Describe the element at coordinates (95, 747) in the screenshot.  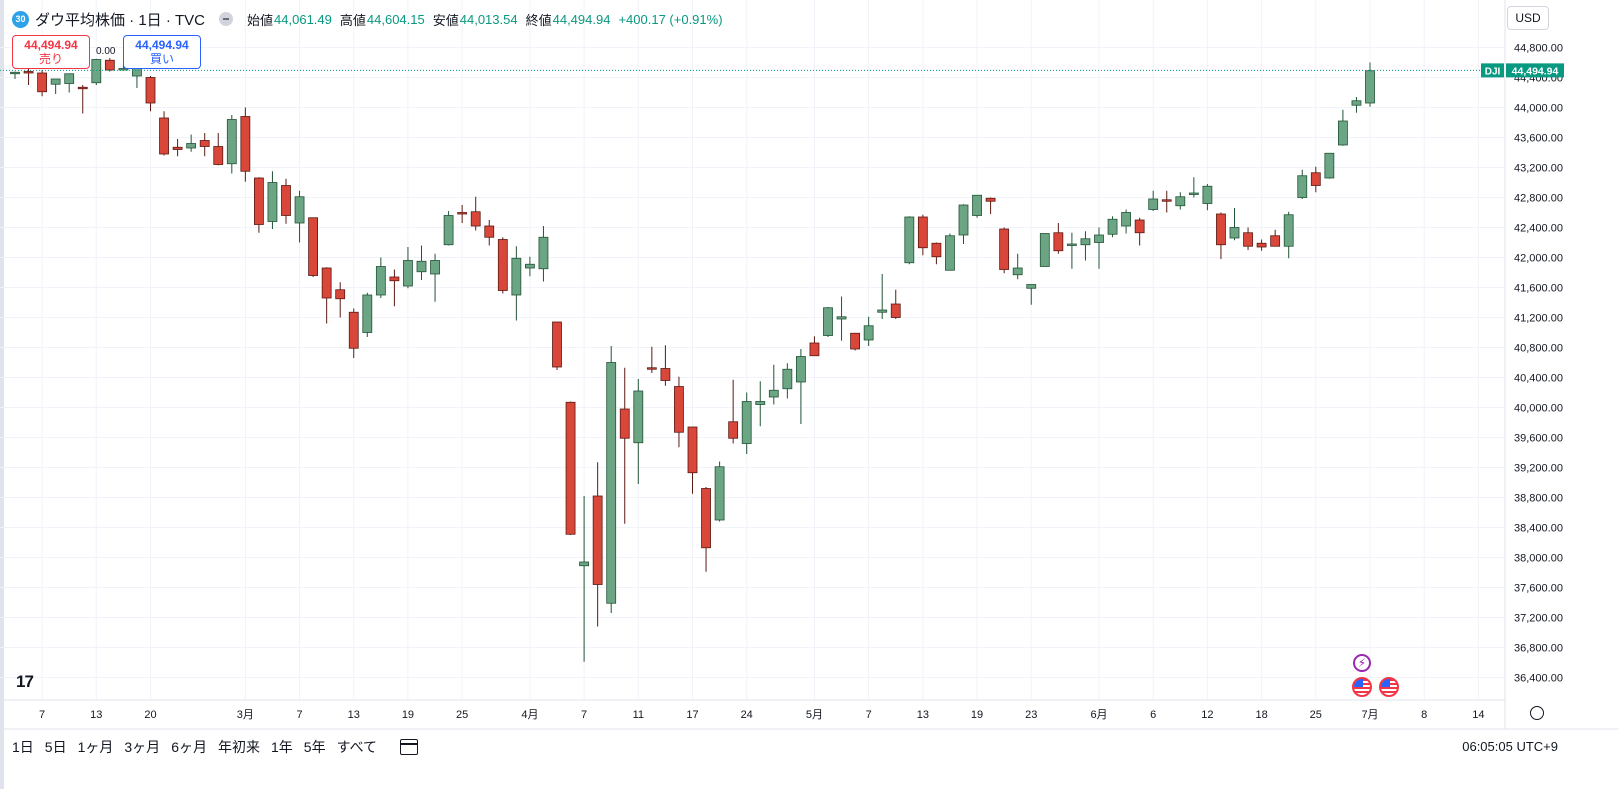
I see `period-1m-button: 1ヶ月` at that location.